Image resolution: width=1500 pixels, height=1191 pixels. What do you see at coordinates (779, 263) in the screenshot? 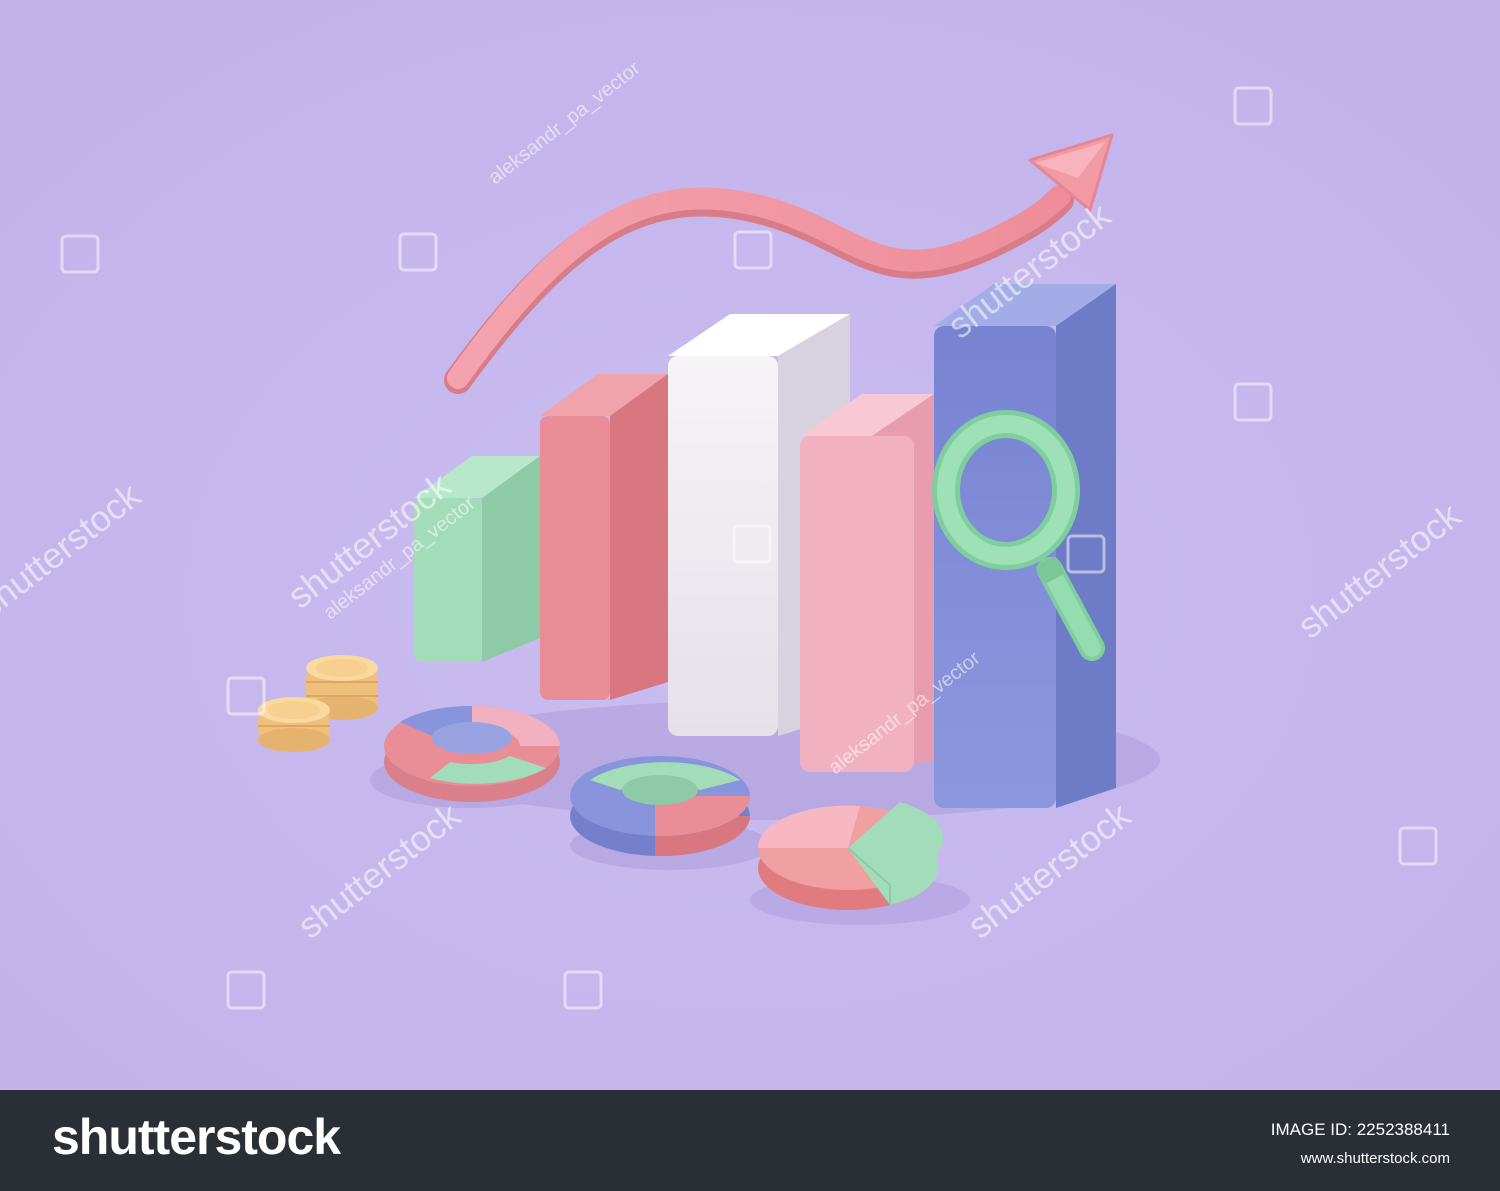
I see `trend-arrow` at bounding box center [779, 263].